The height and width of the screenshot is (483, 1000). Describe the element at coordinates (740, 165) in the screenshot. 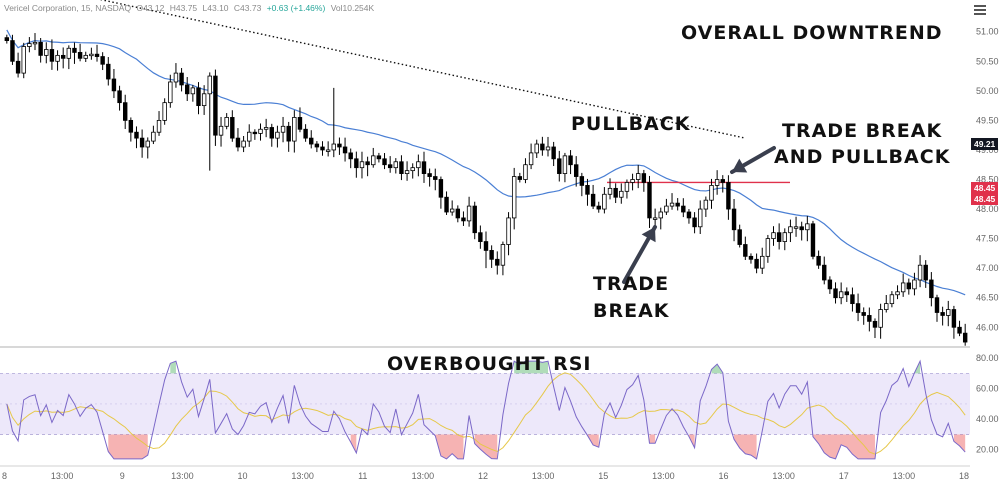

I see `trade-break-pullback-arrow-head` at that location.